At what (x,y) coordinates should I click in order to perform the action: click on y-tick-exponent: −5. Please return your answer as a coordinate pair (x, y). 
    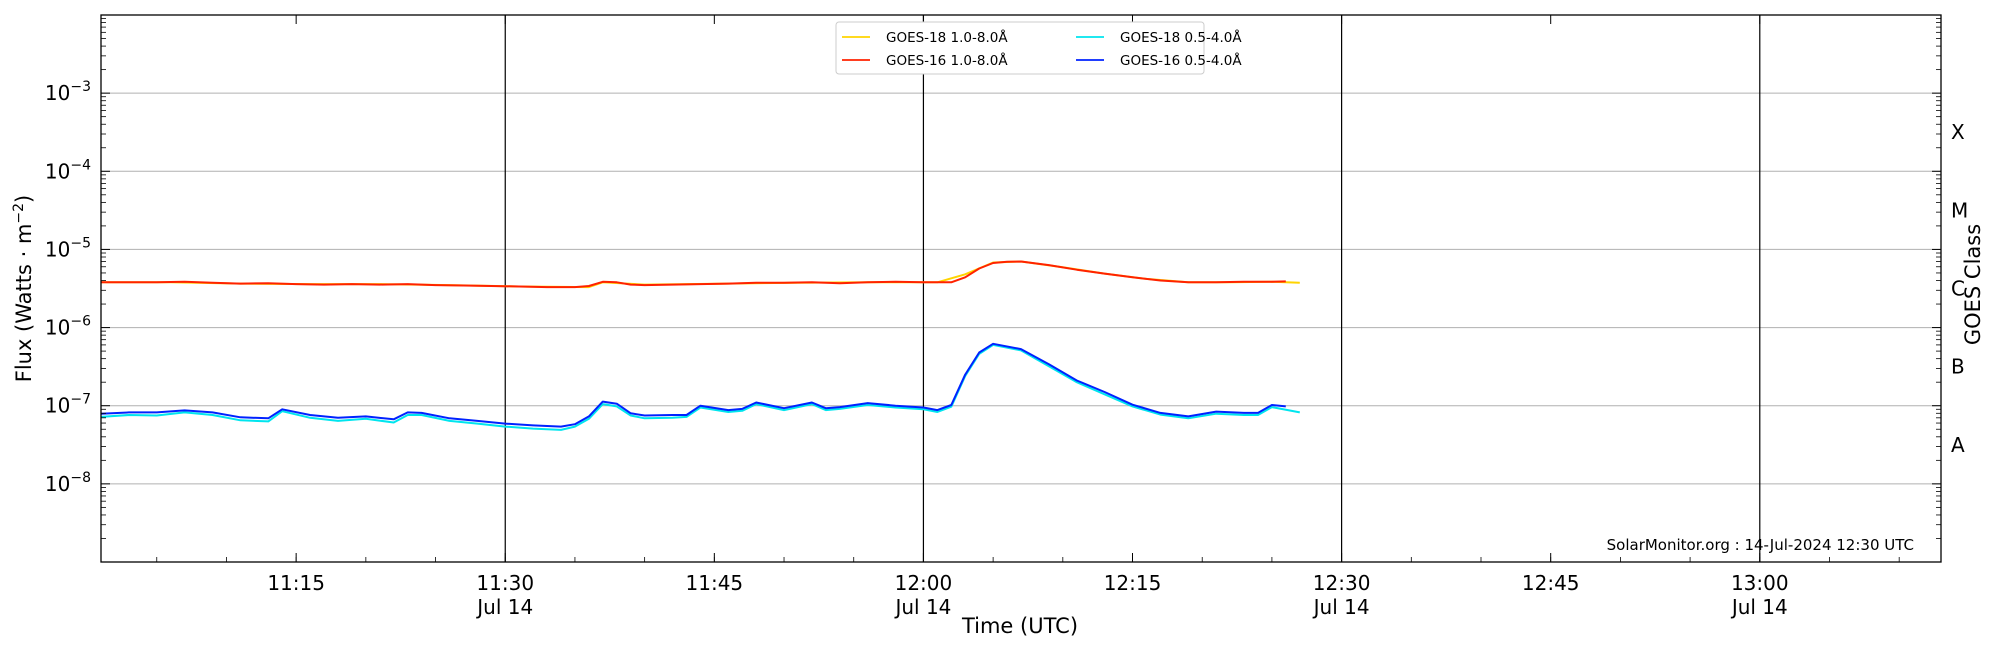
    Looking at the image, I should click on (80, 243).